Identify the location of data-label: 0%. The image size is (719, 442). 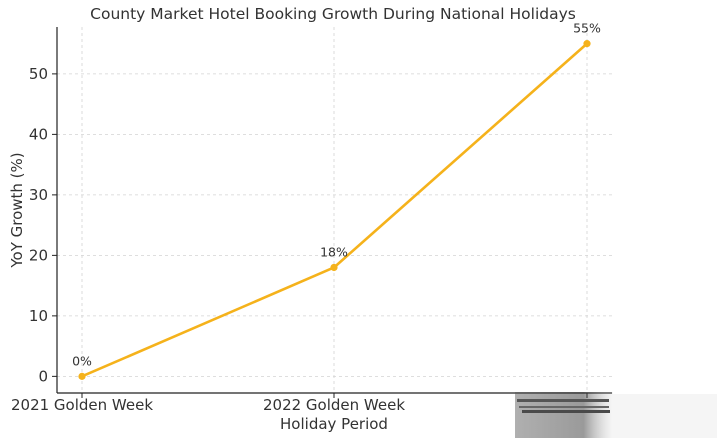
(82, 360).